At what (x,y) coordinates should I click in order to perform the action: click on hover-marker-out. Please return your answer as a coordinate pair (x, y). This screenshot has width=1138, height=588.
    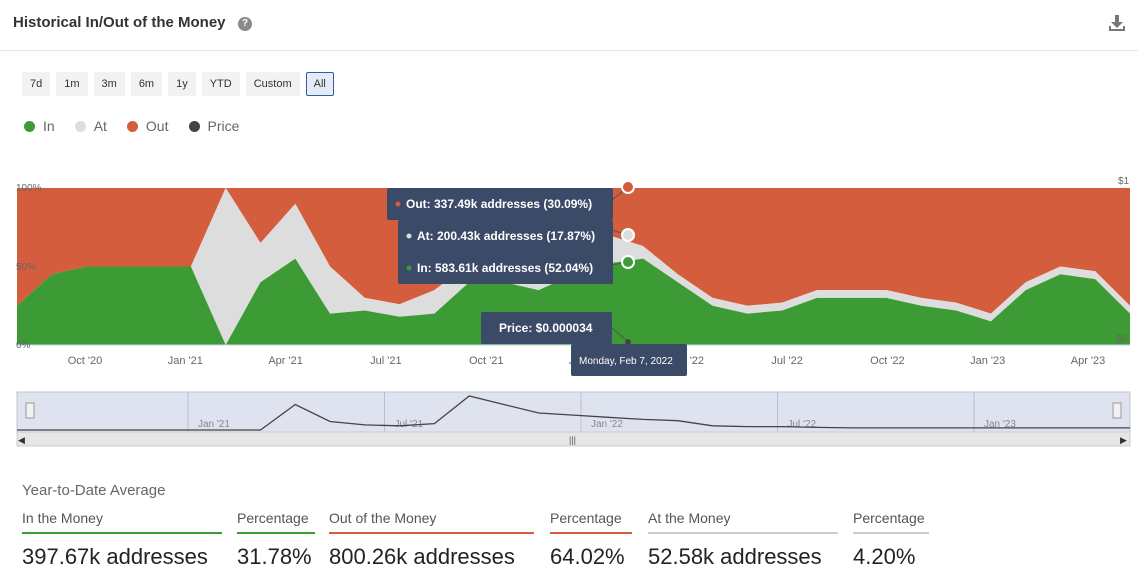
    Looking at the image, I should click on (628, 187).